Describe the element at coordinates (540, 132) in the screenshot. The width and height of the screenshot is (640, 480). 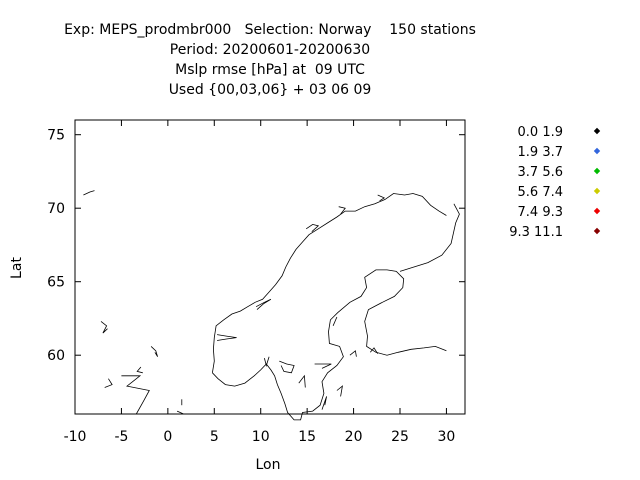
I see `legend-label: 0.0 1.9` at that location.